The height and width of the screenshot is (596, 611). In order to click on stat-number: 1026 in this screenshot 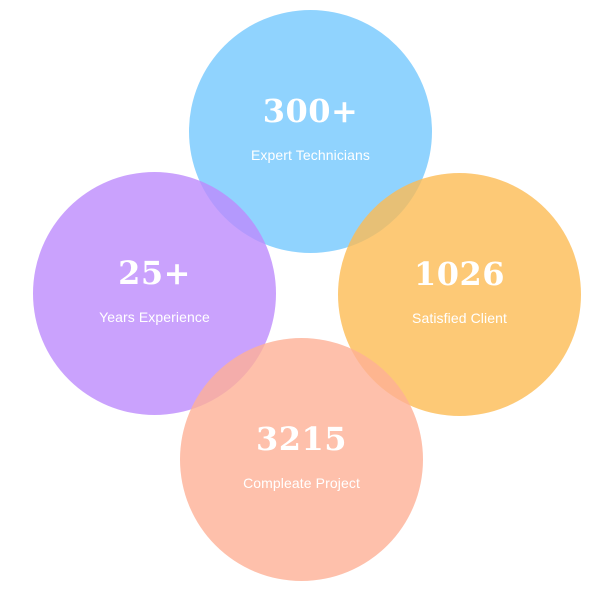, I will do `click(459, 273)`.